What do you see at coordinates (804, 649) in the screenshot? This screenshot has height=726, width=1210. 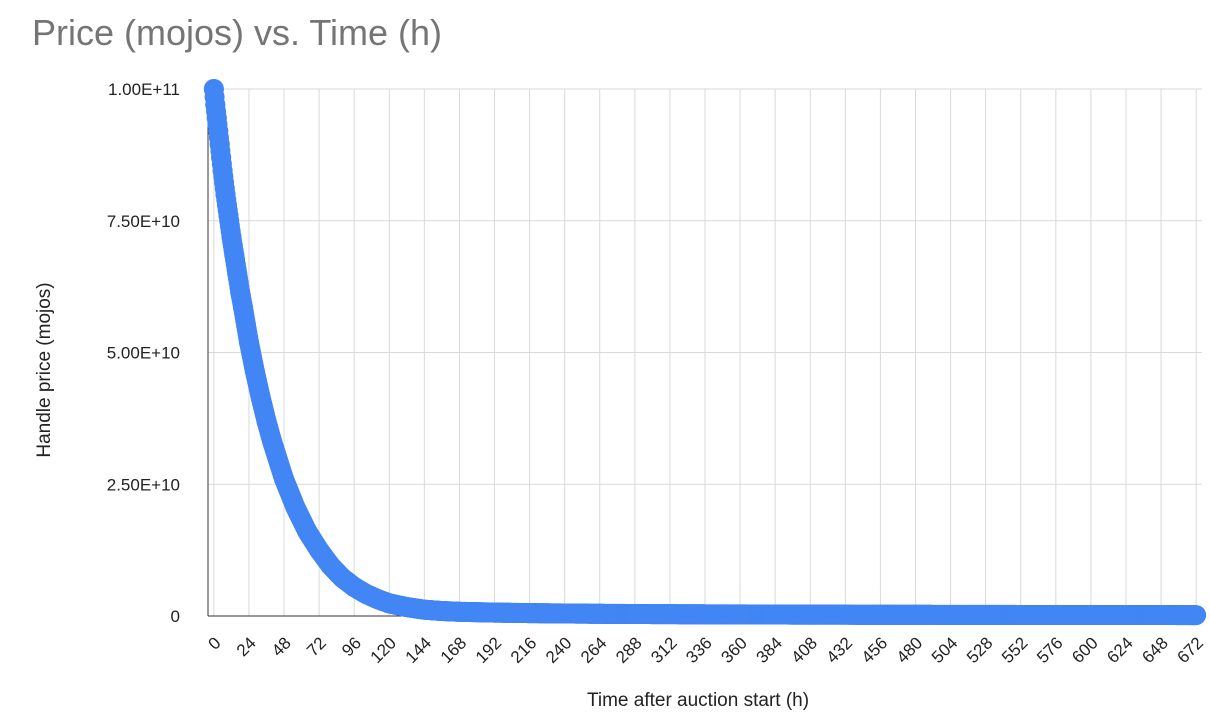 I see `x-tick-label: 408` at bounding box center [804, 649].